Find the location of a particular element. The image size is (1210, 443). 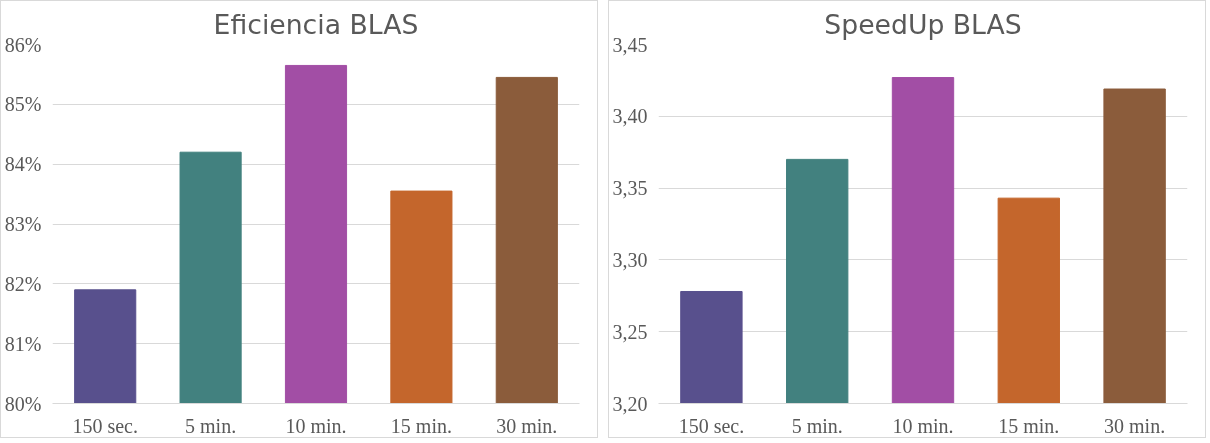

y-tick-label: 84% is located at coordinates (23, 164).